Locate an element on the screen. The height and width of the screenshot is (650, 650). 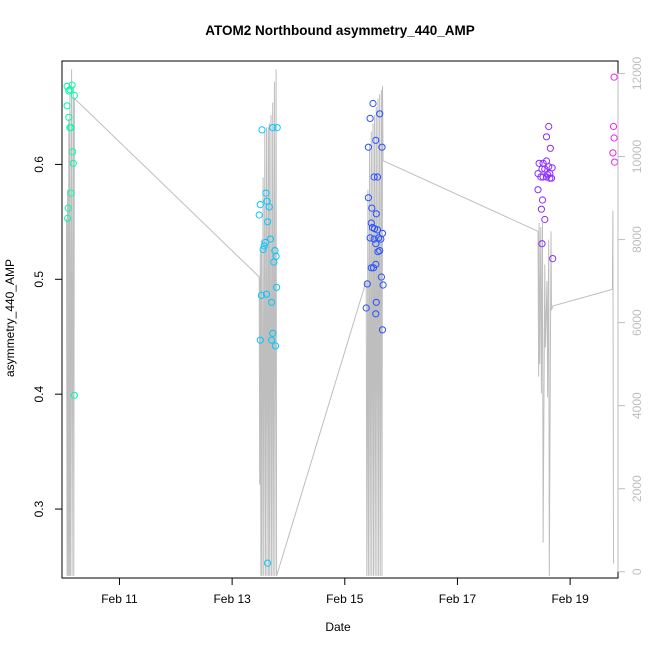
right-tick-label: 10000 is located at coordinates (637, 157).